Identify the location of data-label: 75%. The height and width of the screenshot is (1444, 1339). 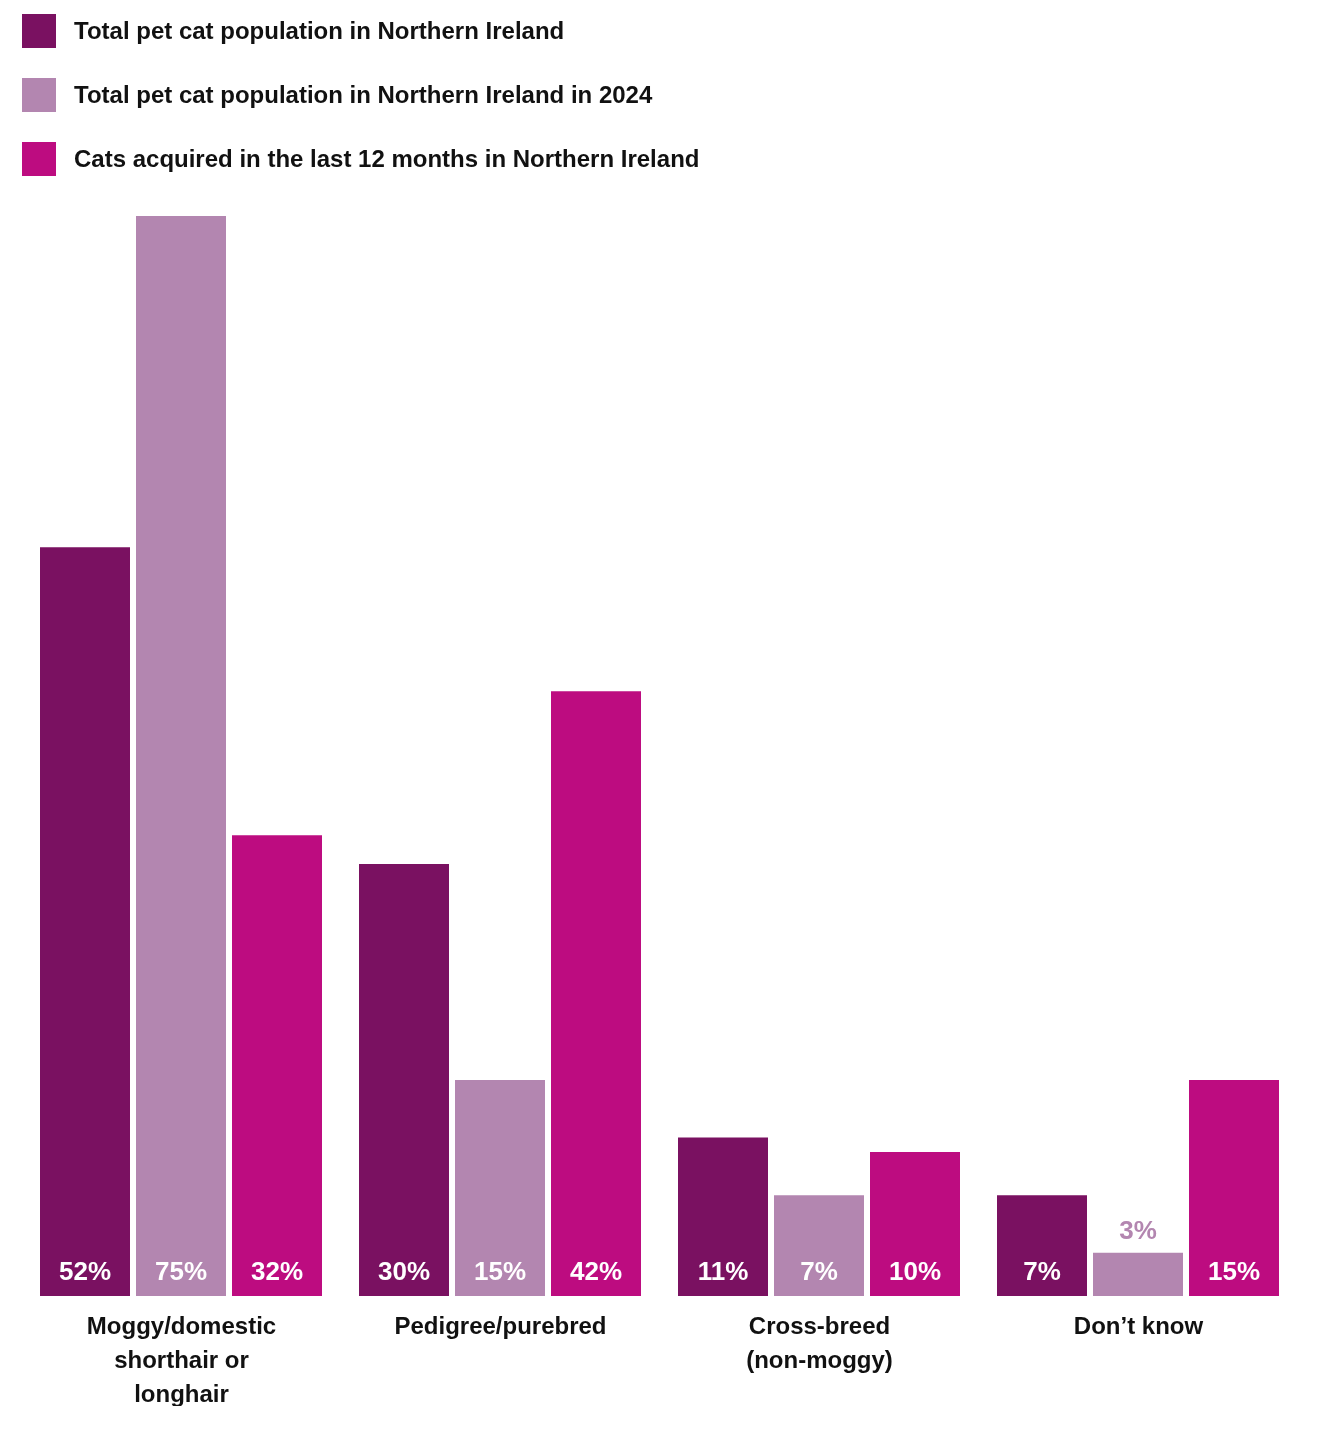
(181, 1271).